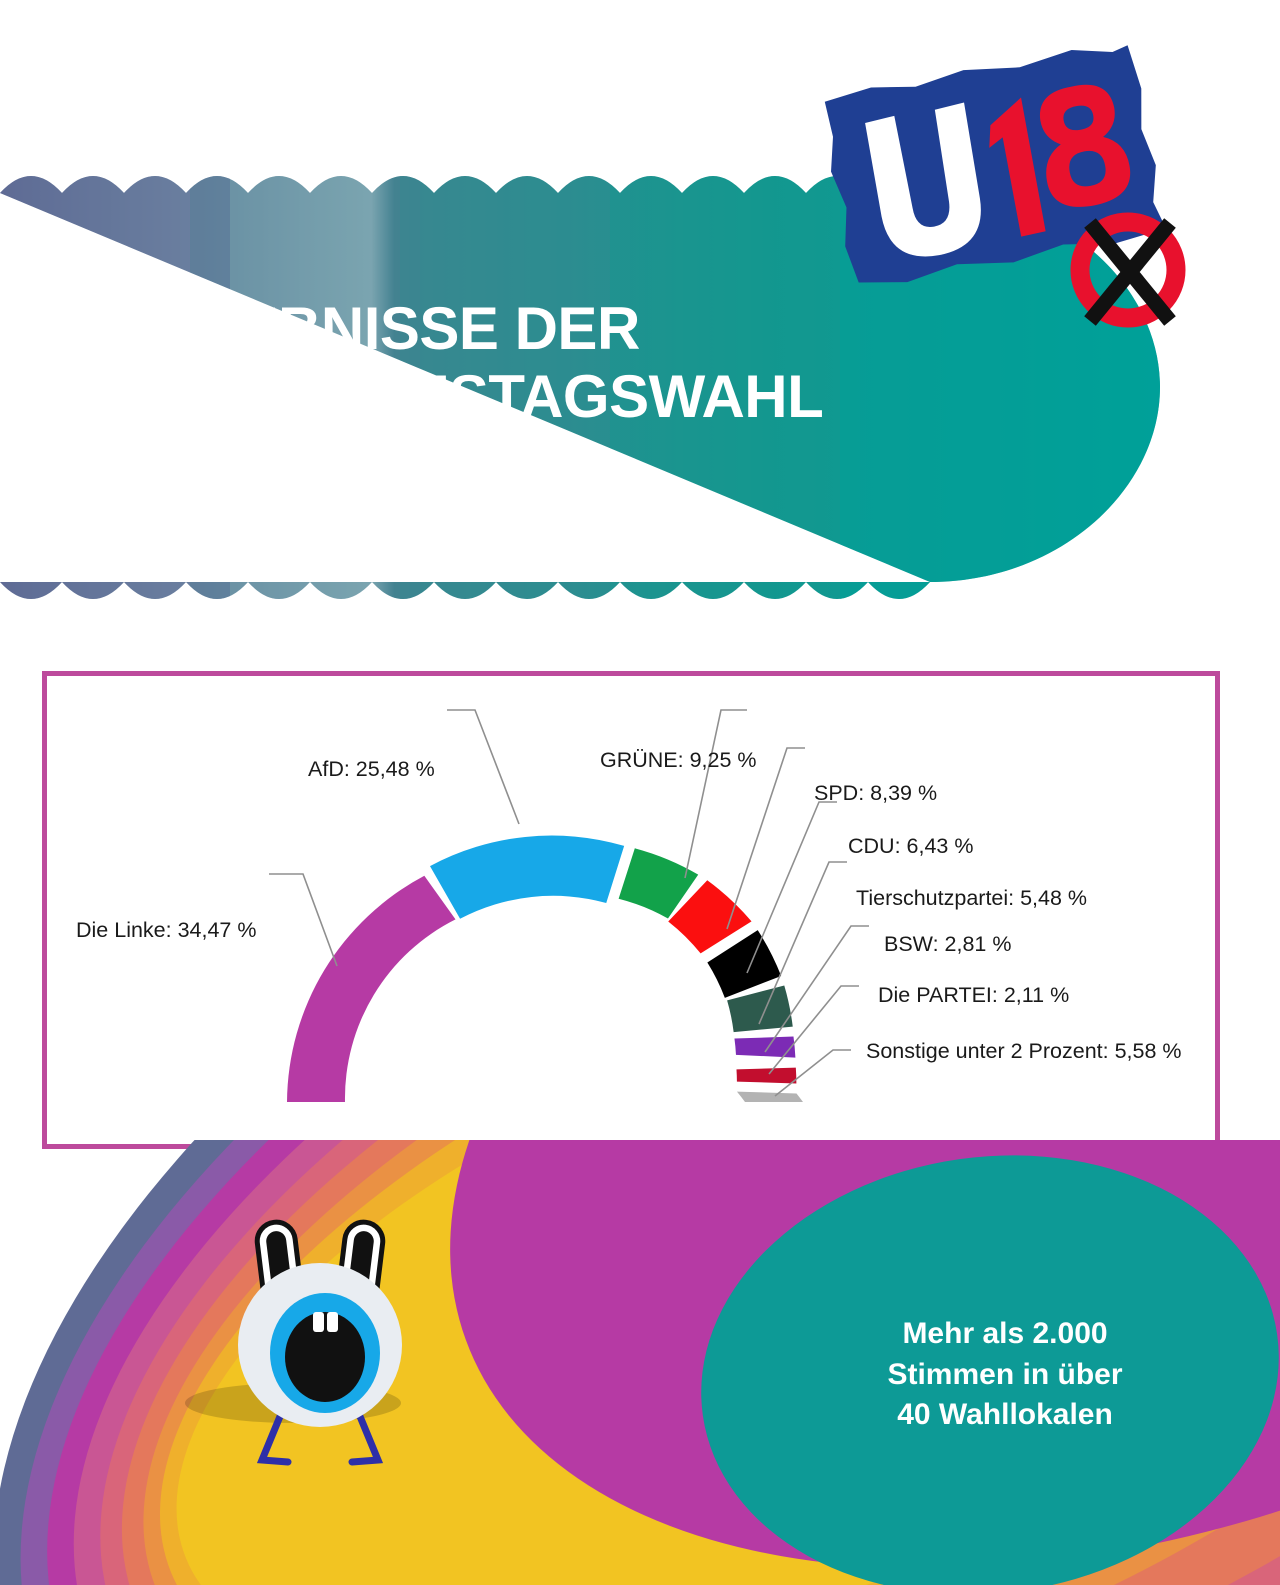  What do you see at coordinates (765, 1047) in the screenshot?
I see `segment-bsw` at bounding box center [765, 1047].